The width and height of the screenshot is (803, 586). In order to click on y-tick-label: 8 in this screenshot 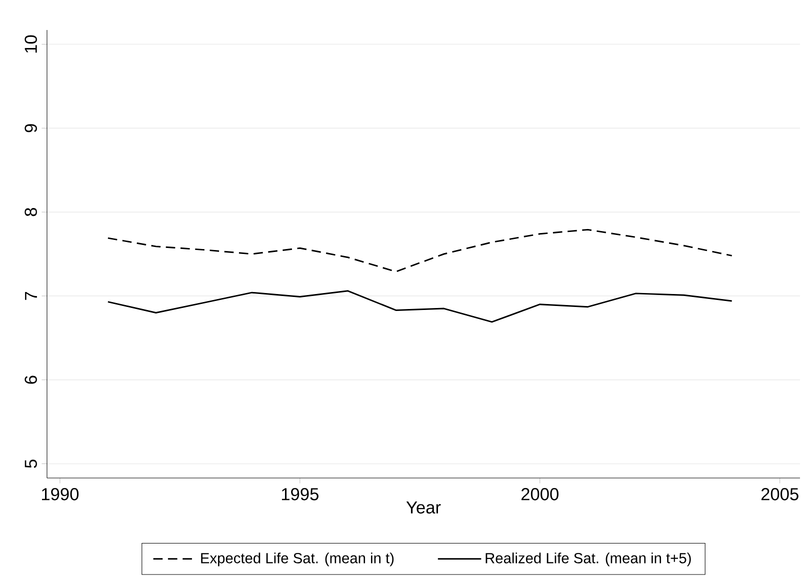, I will do `click(30, 212)`.